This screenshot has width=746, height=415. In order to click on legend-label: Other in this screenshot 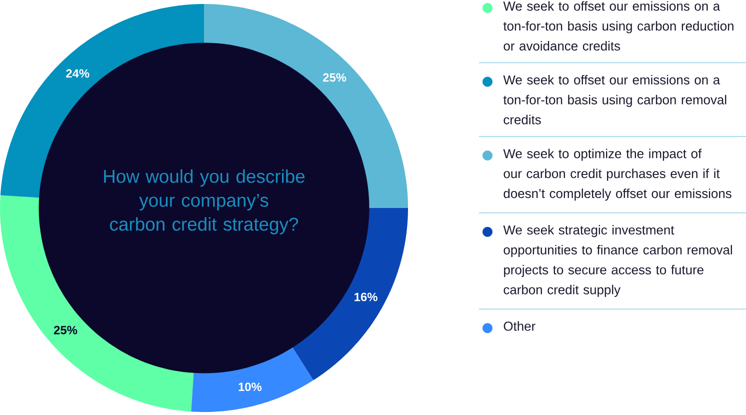, I will do `click(520, 326)`.